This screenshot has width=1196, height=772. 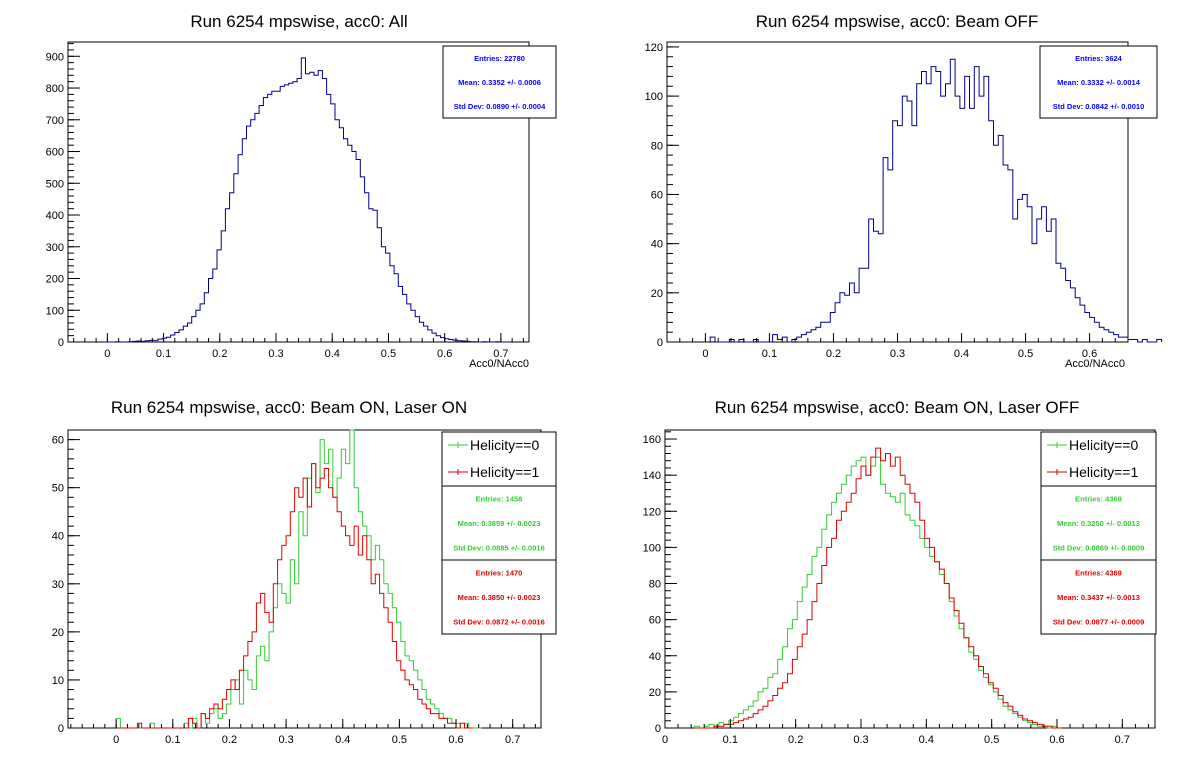 I want to click on stats-entries: Entries: 1458, so click(x=499, y=498).